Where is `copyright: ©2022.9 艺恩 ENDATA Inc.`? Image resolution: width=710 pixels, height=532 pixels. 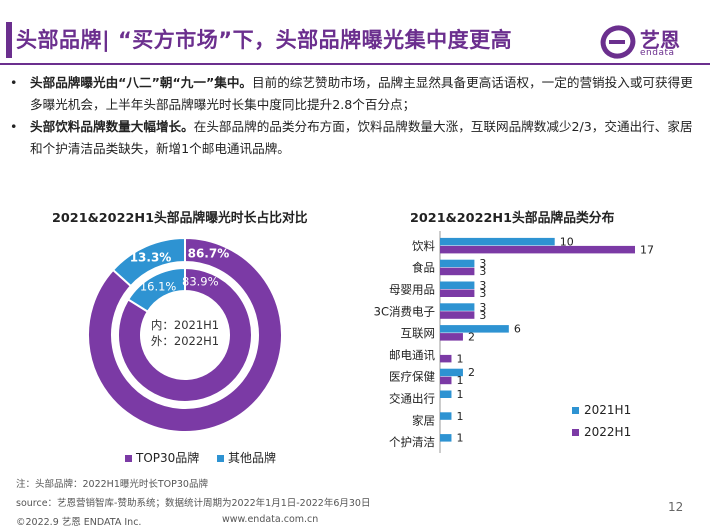
copyright: ©2022.9 艺恩 ENDATA Inc. is located at coordinates (79, 522).